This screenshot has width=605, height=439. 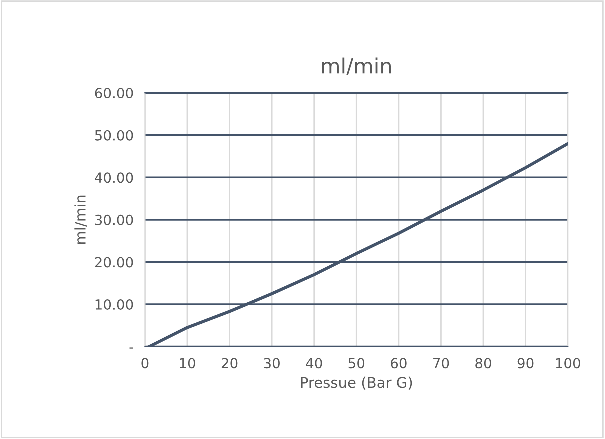 What do you see at coordinates (230, 363) in the screenshot?
I see `x-tick-label: 20` at bounding box center [230, 363].